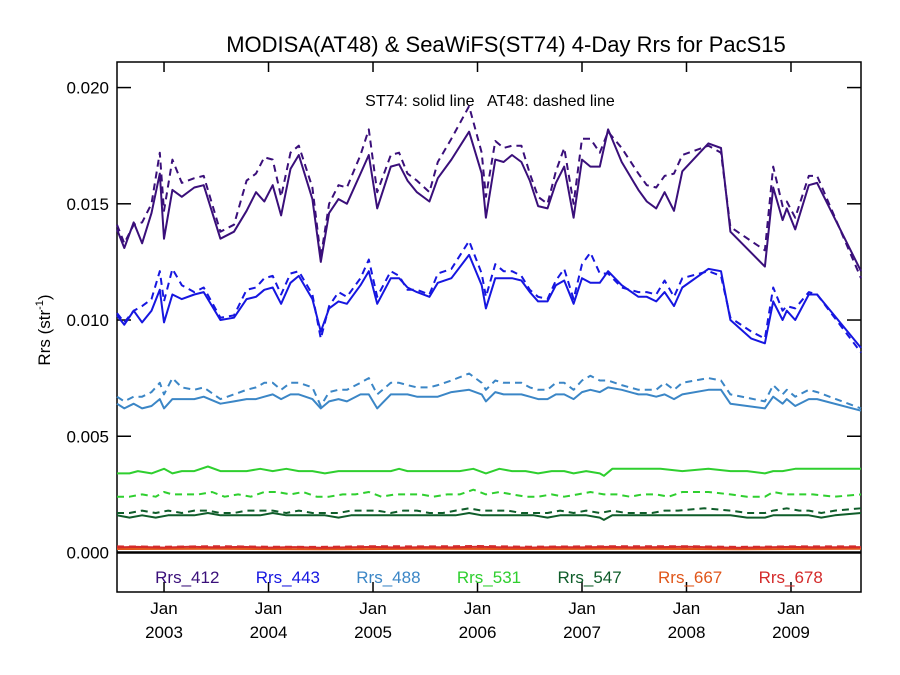  What do you see at coordinates (687, 632) in the screenshot?
I see `x-tick-year-label: 2008` at bounding box center [687, 632].